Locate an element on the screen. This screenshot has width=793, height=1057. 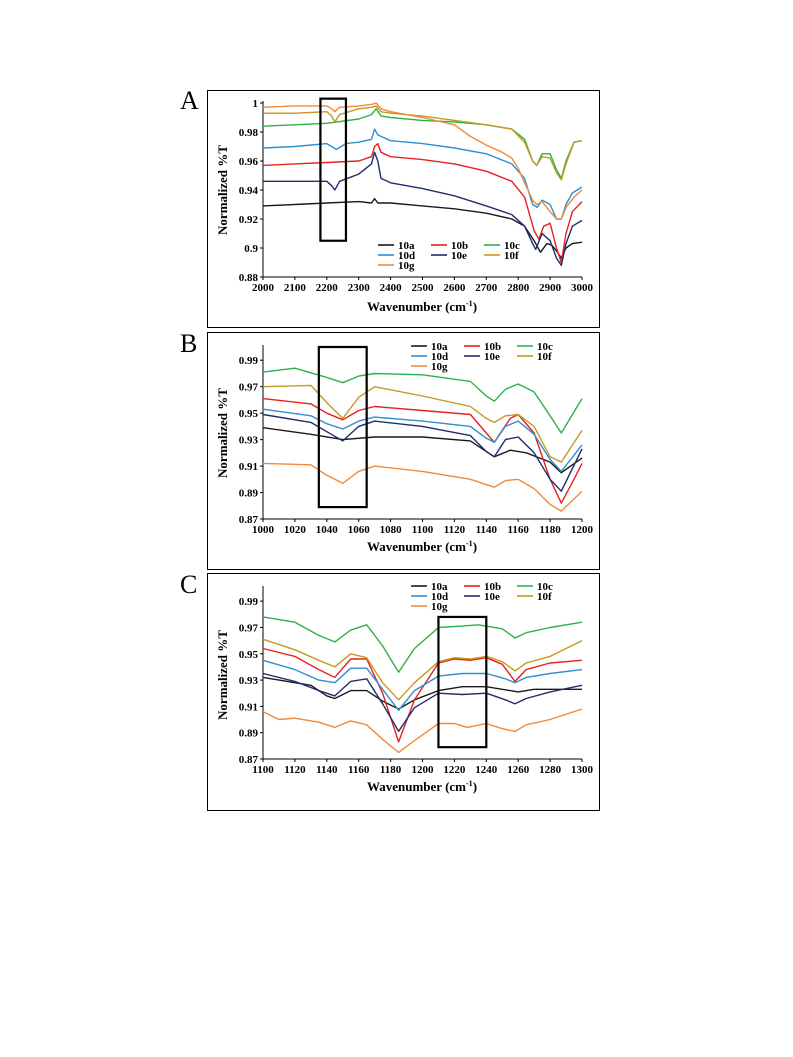
panel-b-x-tick-label: 1160 is located at coordinates (518, 530).